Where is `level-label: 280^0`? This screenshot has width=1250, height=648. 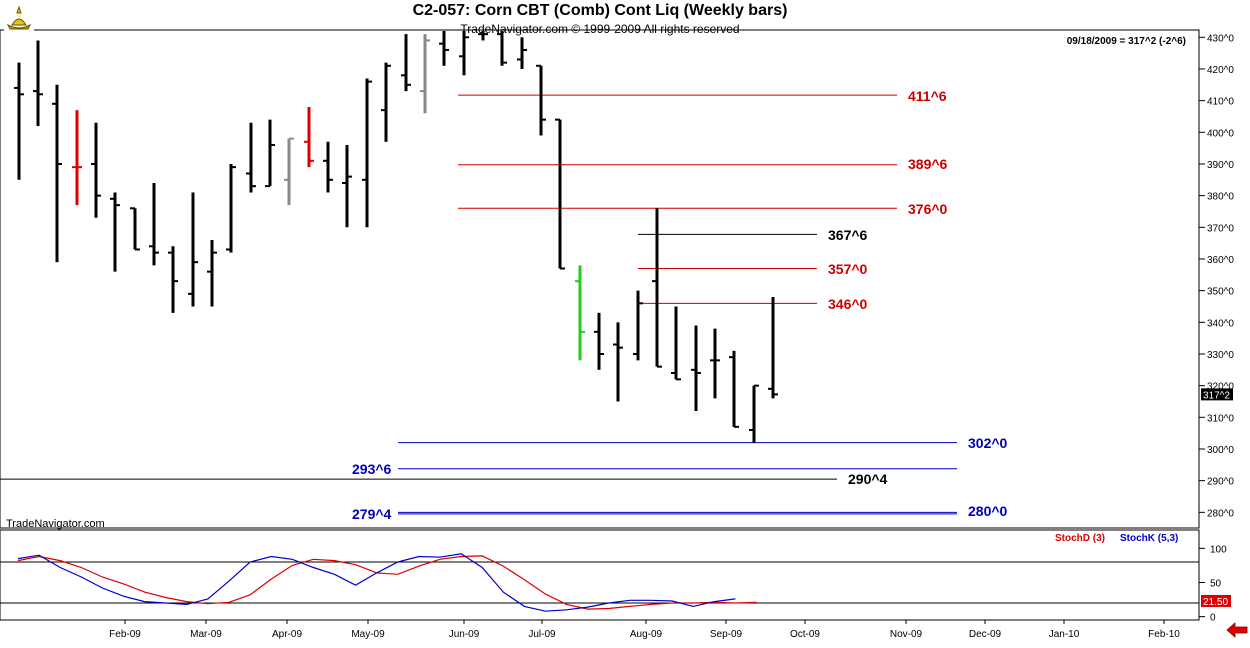
level-label: 280^0 is located at coordinates (988, 511).